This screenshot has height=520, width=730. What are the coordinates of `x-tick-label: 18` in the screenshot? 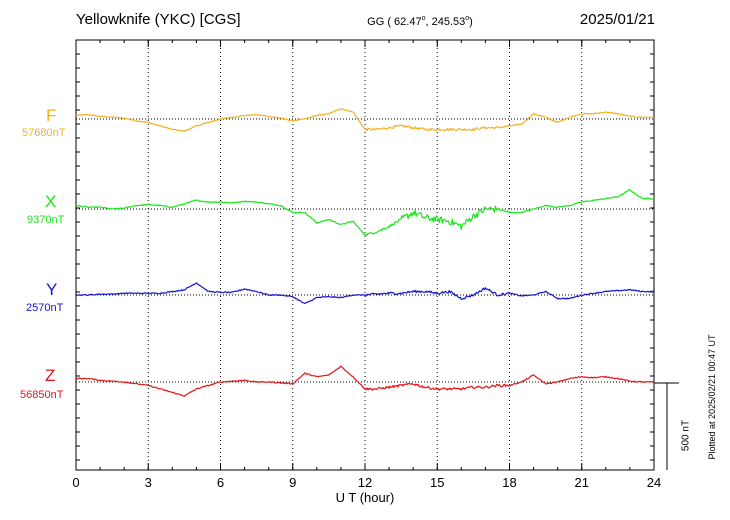 It's located at (509, 482).